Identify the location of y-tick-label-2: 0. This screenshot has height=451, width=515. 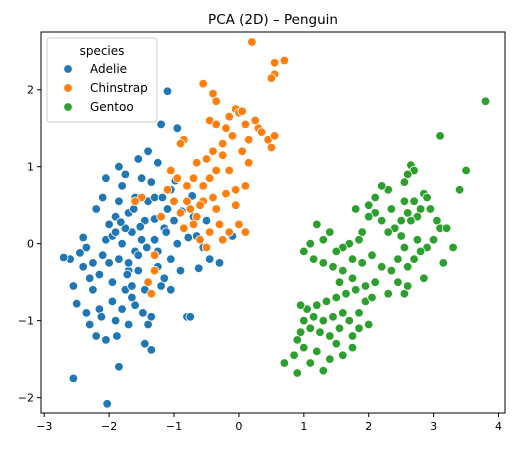
(30, 244).